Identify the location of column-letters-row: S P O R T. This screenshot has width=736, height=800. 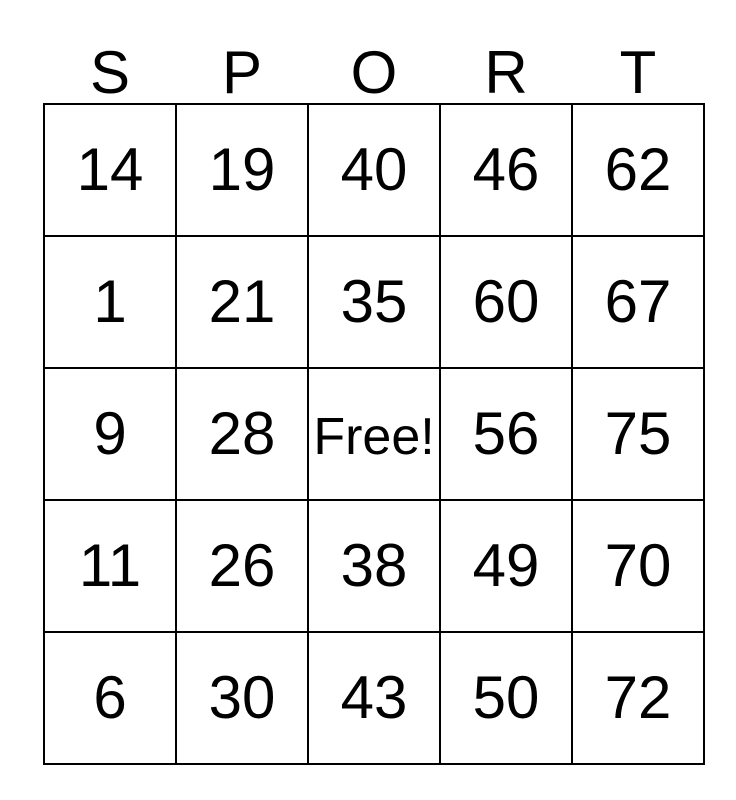
(374, 52).